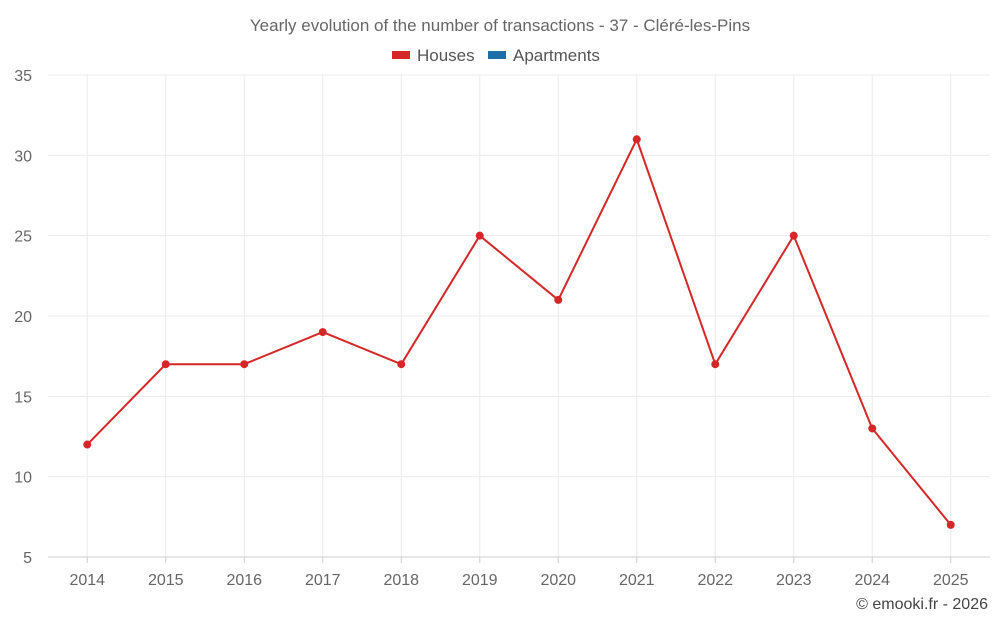  Describe the element at coordinates (322, 332) in the screenshot. I see `data-point-2017` at that location.